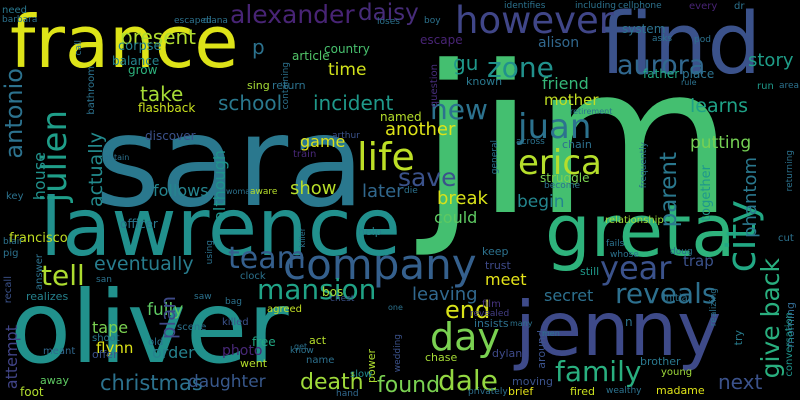 The width and height of the screenshot is (800, 400). Describe the element at coordinates (39, 272) in the screenshot. I see `word-answer: answer` at that location.